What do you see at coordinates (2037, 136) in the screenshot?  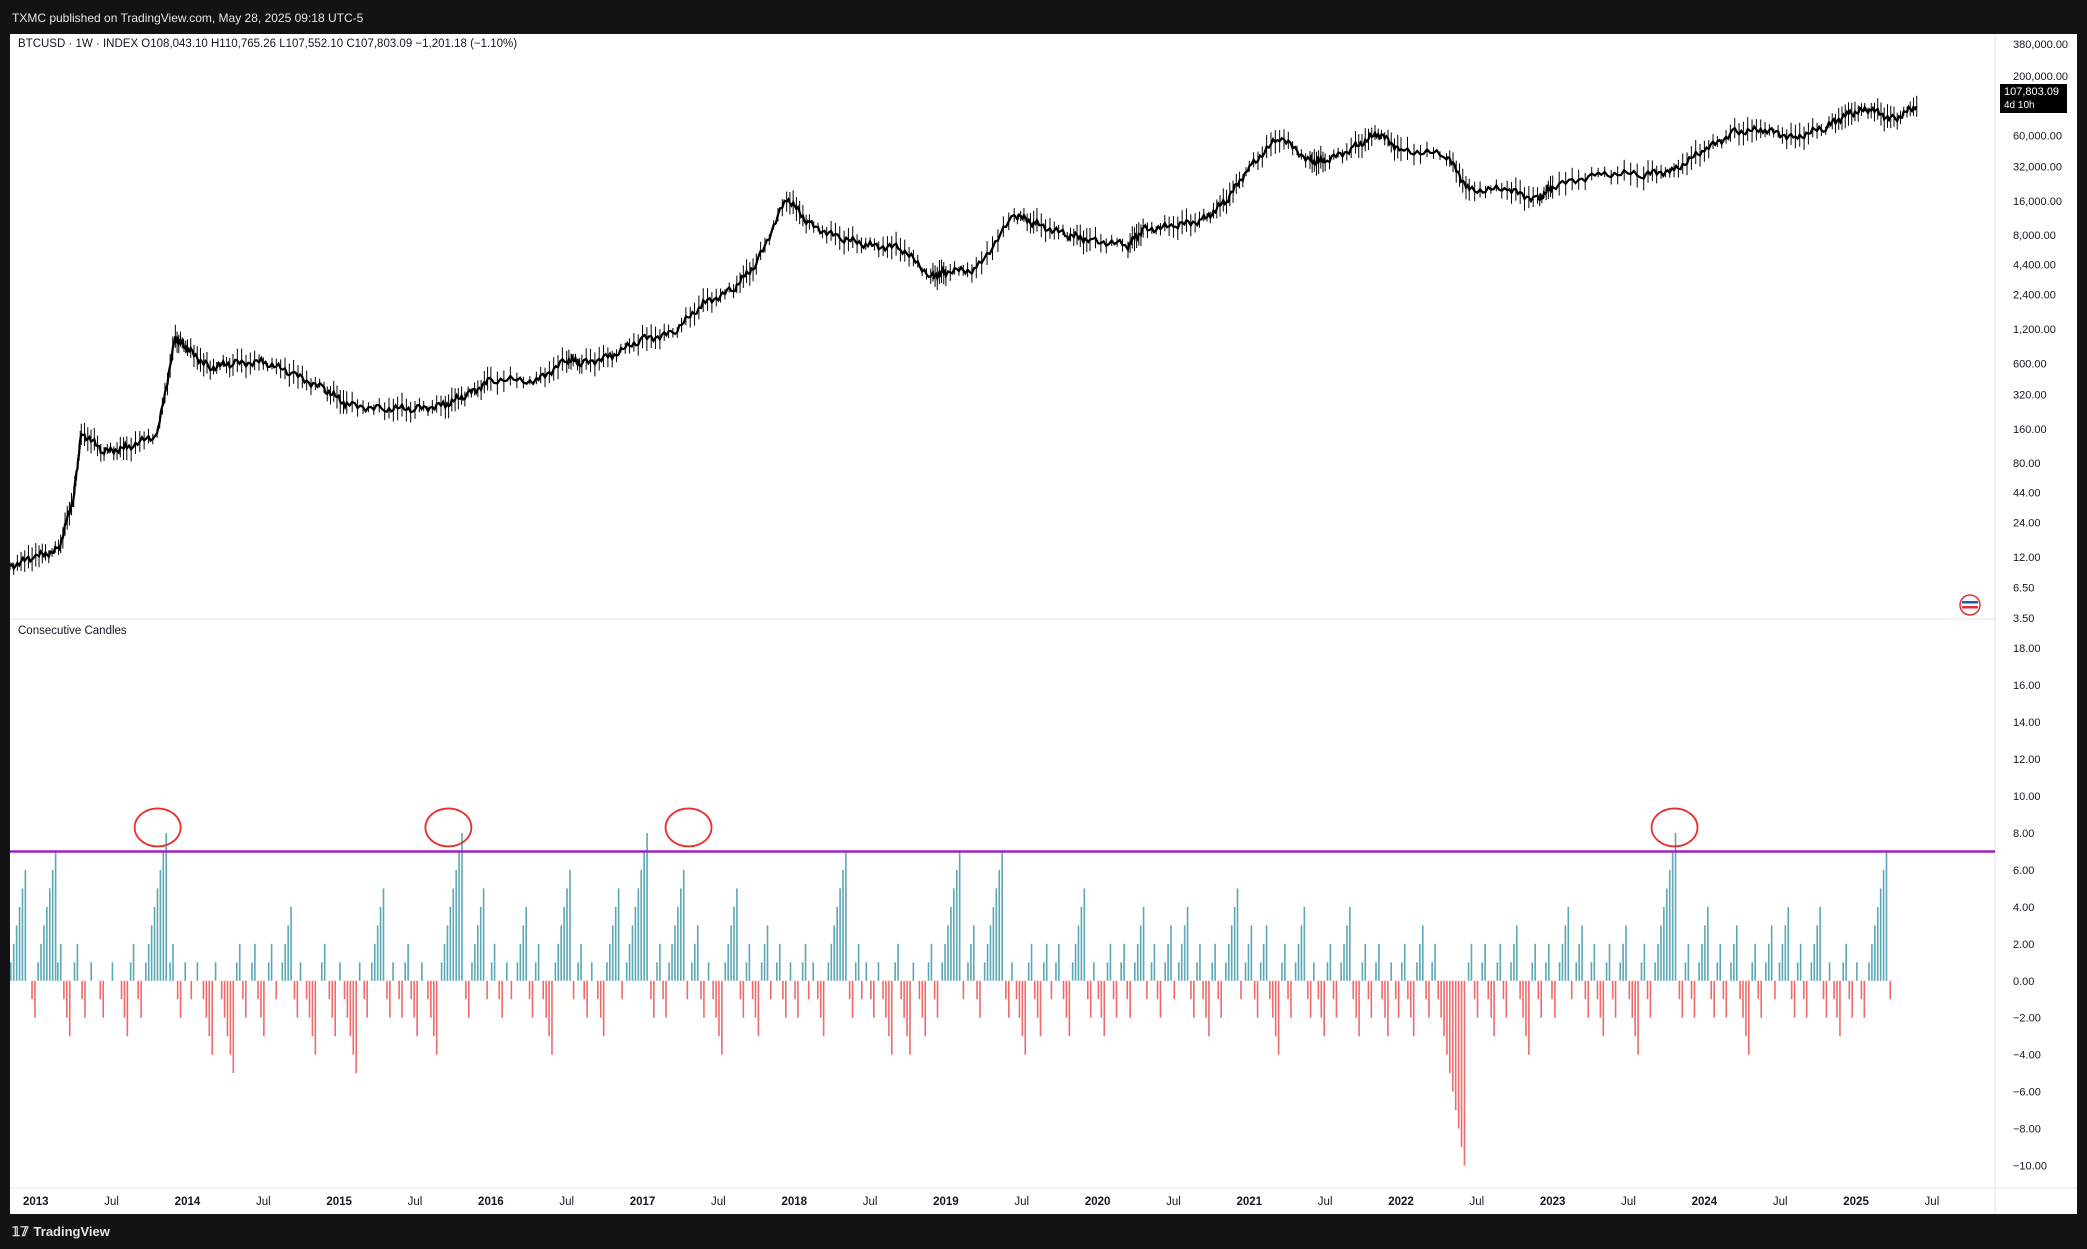 I see `price-axis-tick: 60,000.00` at bounding box center [2037, 136].